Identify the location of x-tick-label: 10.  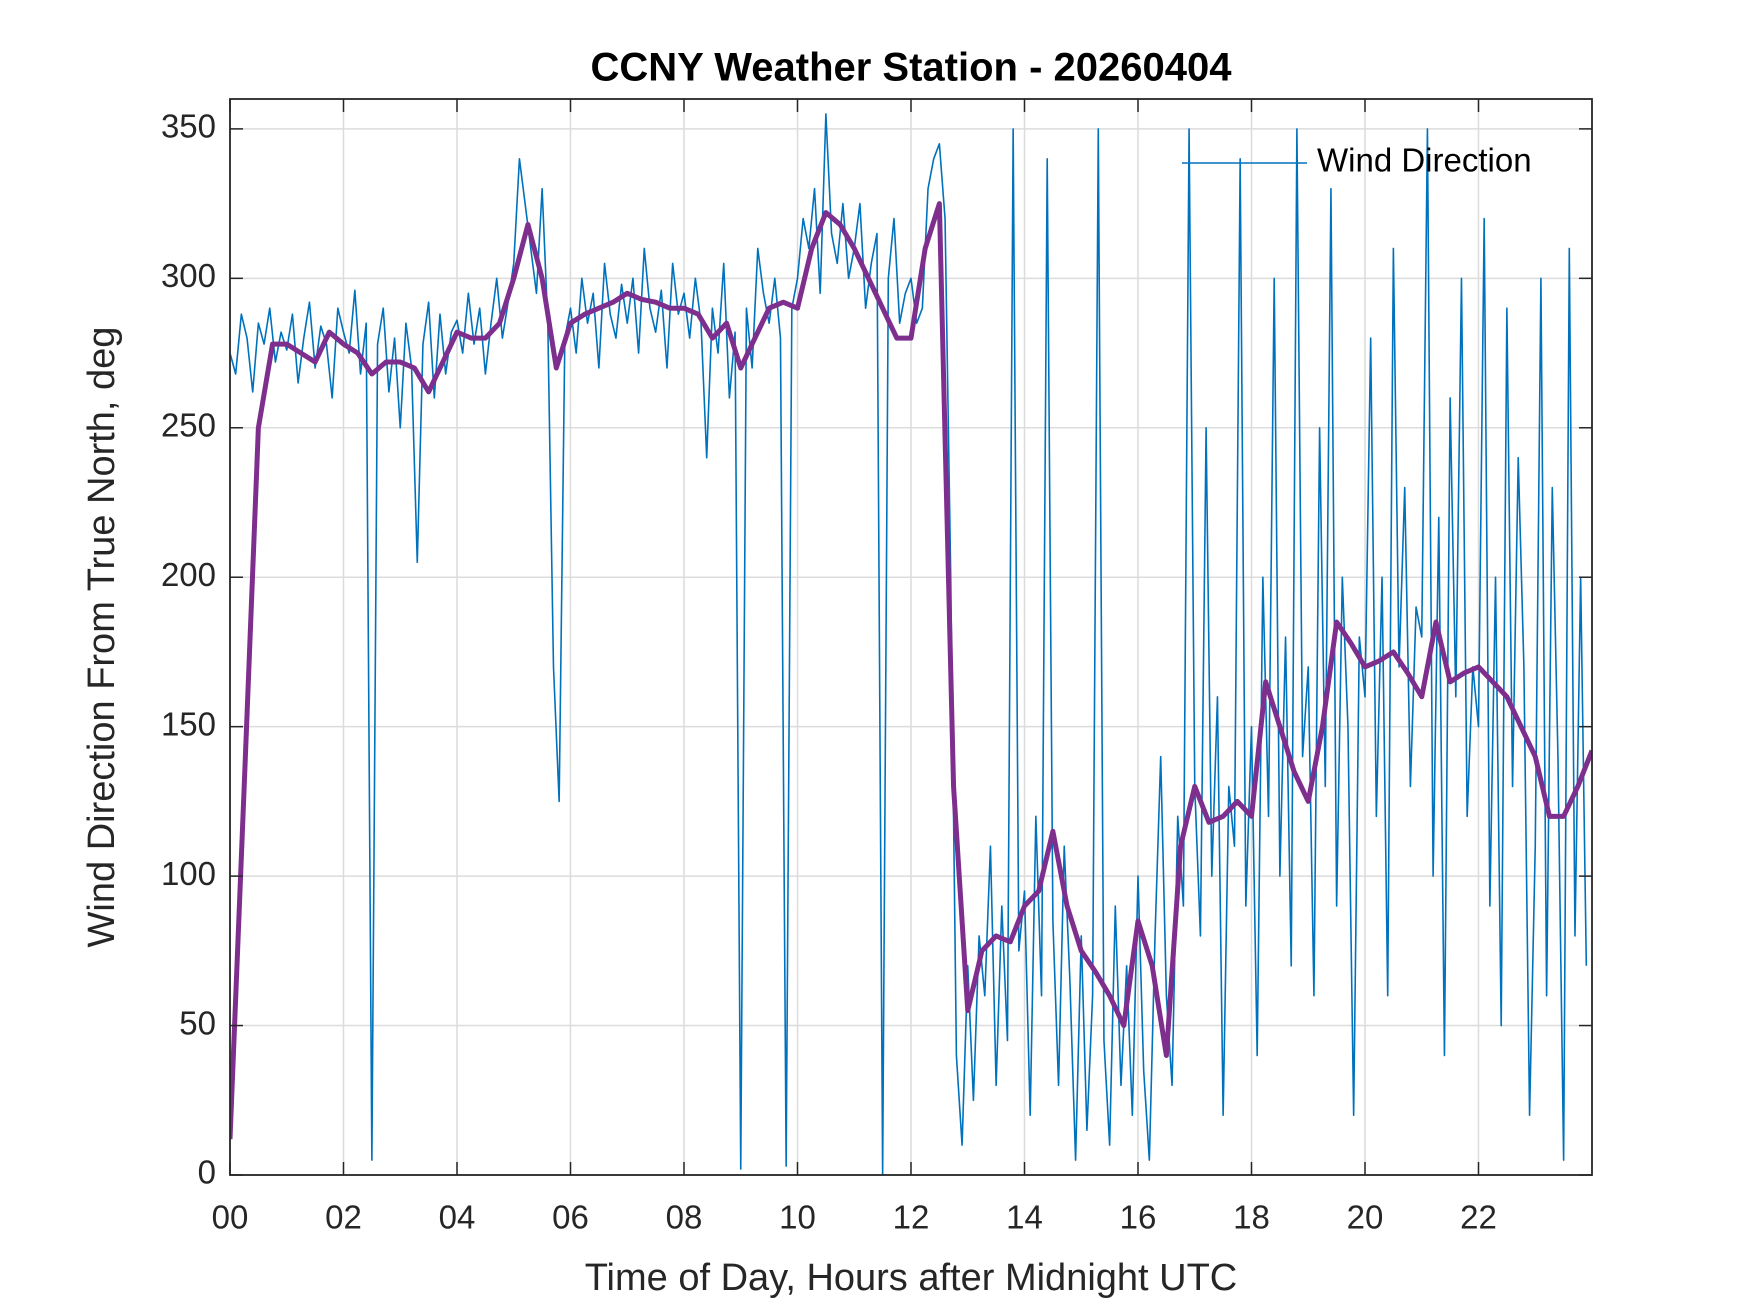
(797, 1217).